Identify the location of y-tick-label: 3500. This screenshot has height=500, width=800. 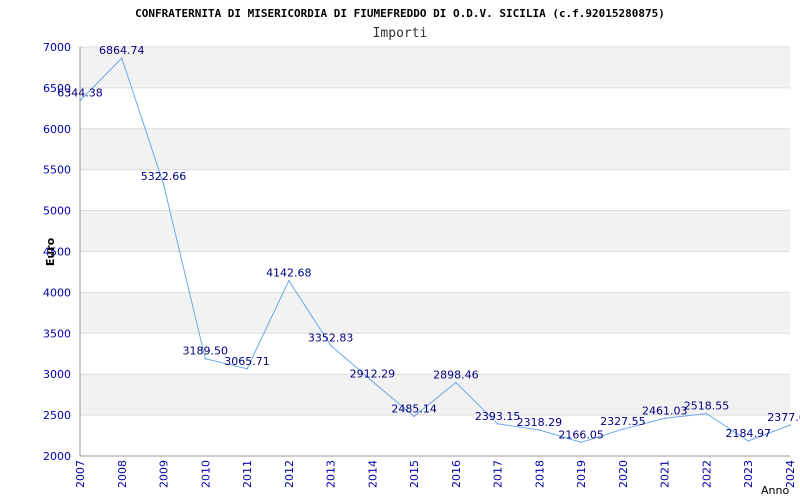
(57, 333).